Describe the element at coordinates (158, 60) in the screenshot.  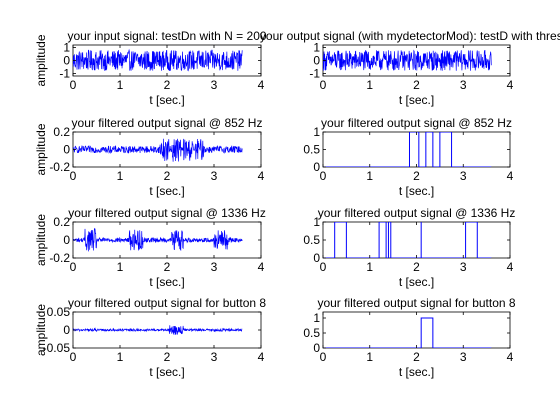
I see `signal-line-ax11` at that location.